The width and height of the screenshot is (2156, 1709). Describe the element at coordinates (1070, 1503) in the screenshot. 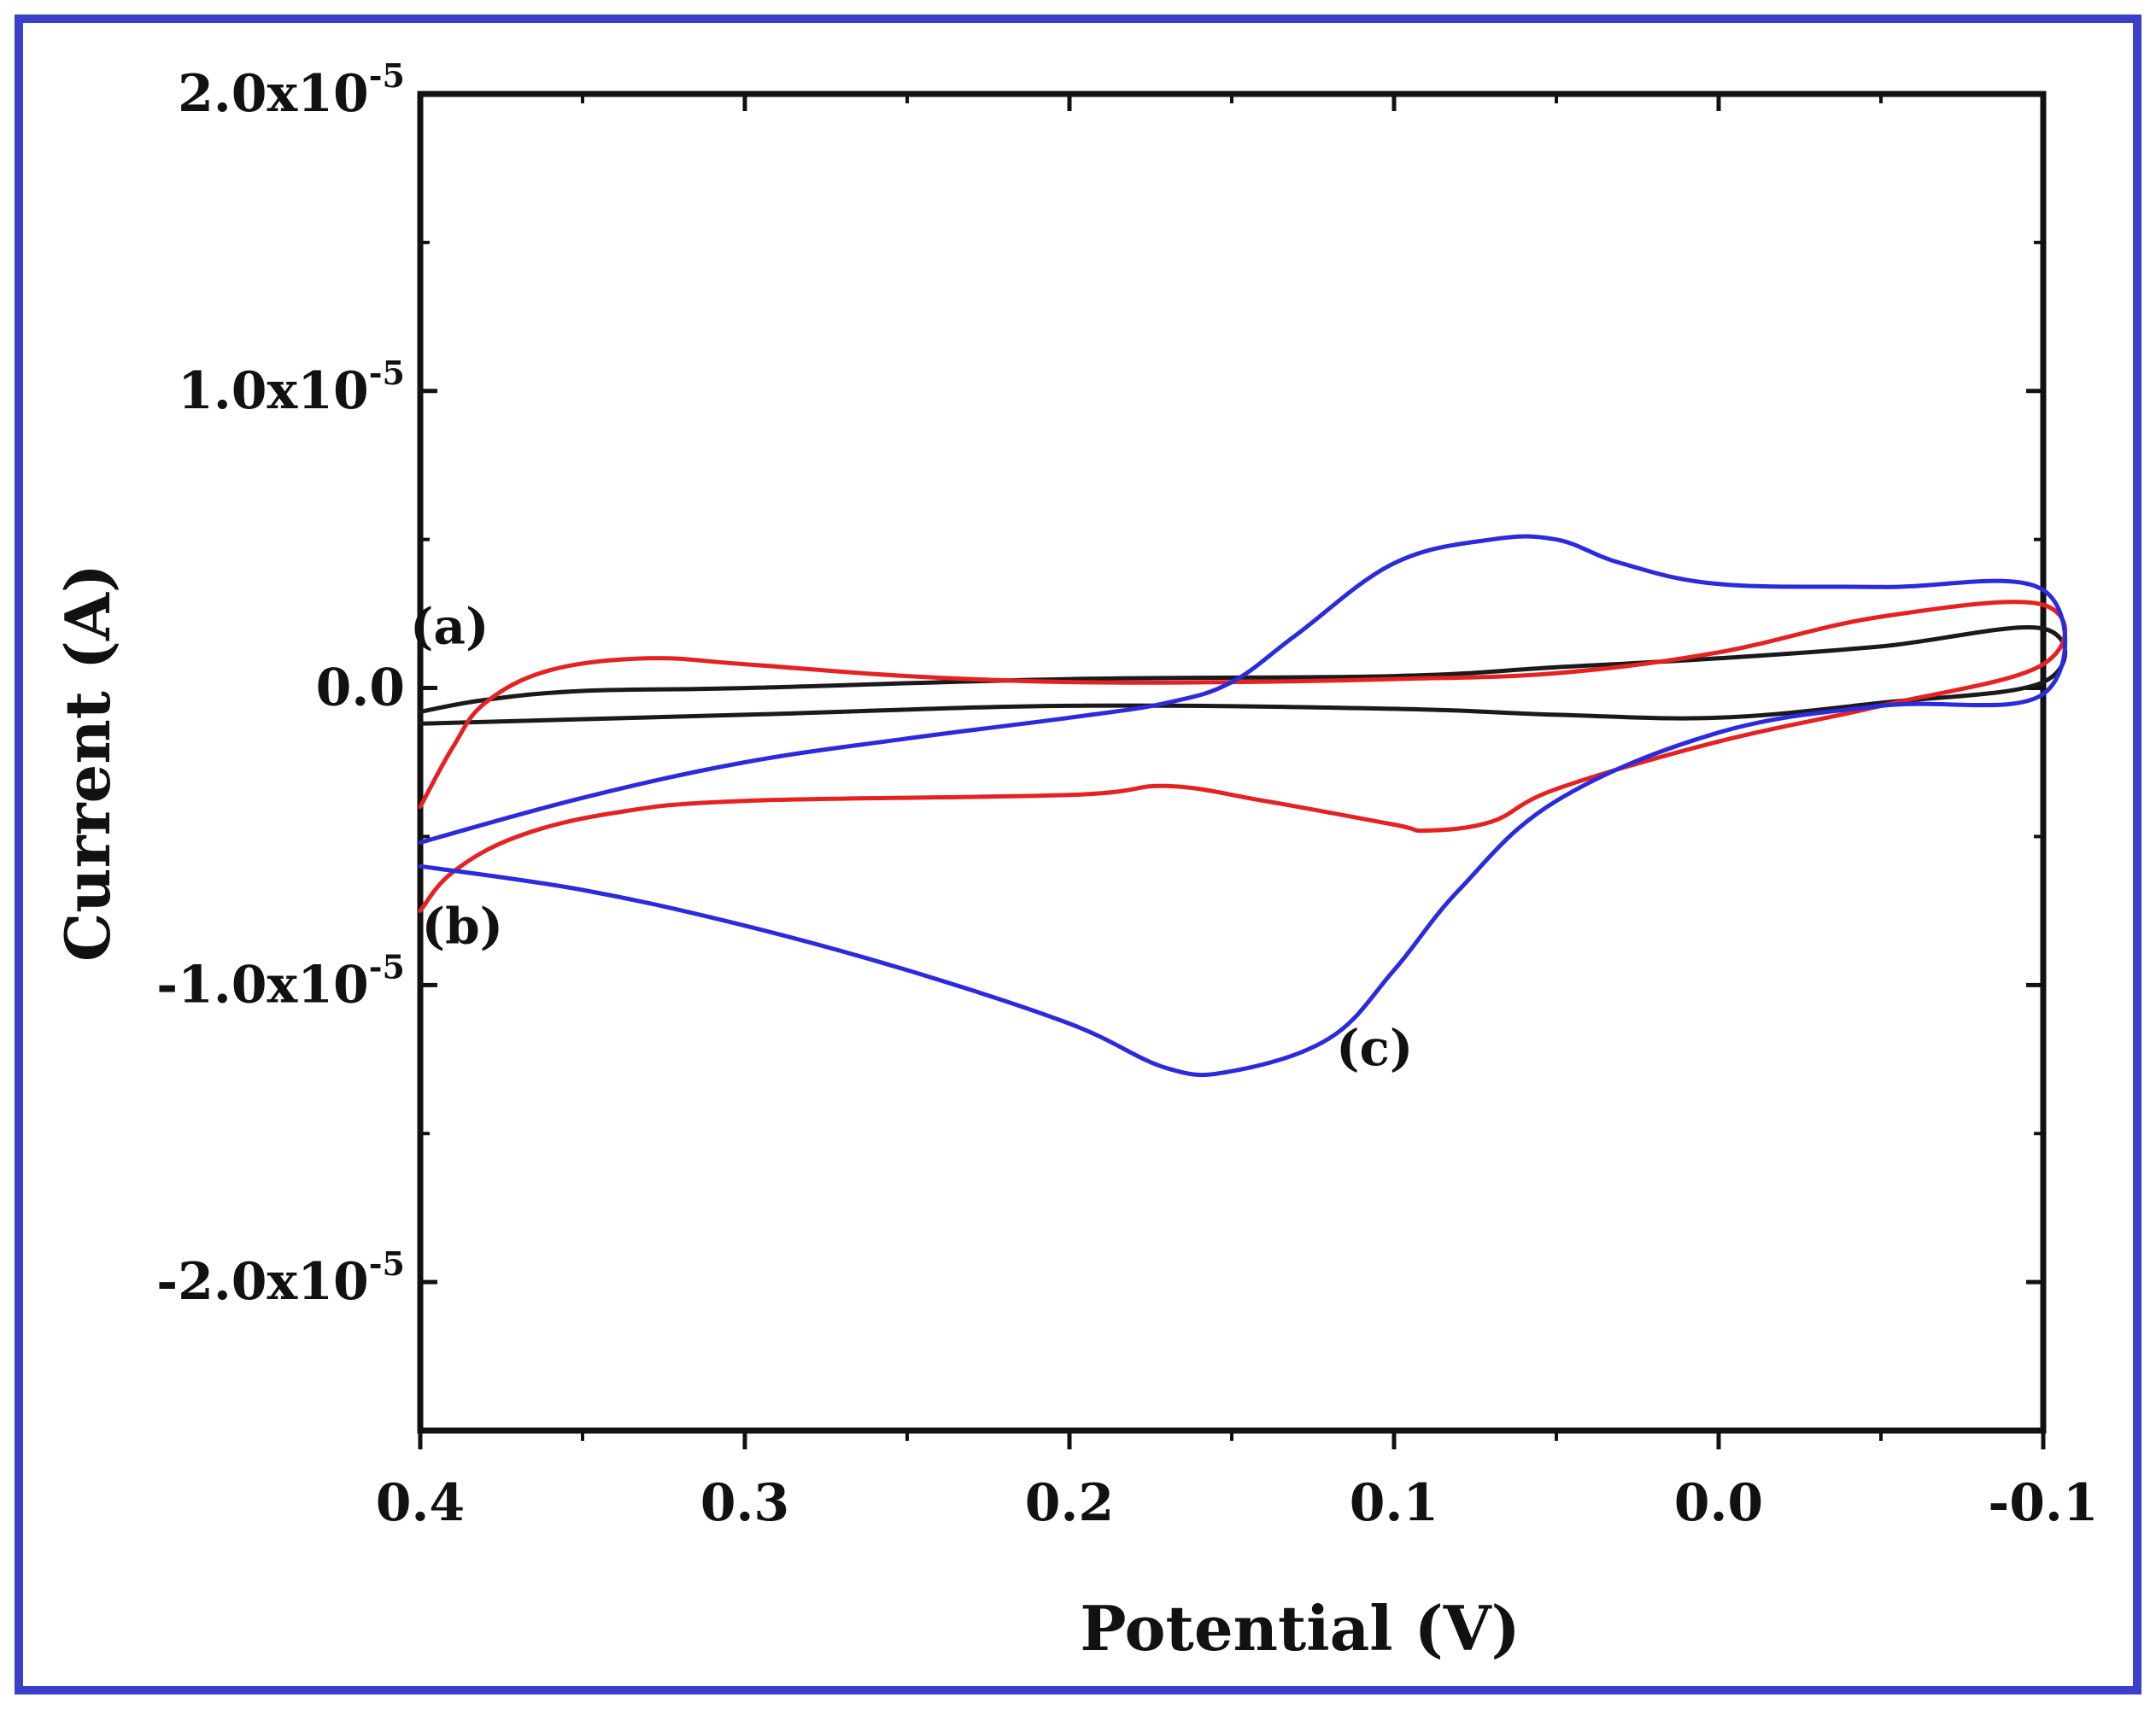

I see `x-tick-label: 0.2` at that location.